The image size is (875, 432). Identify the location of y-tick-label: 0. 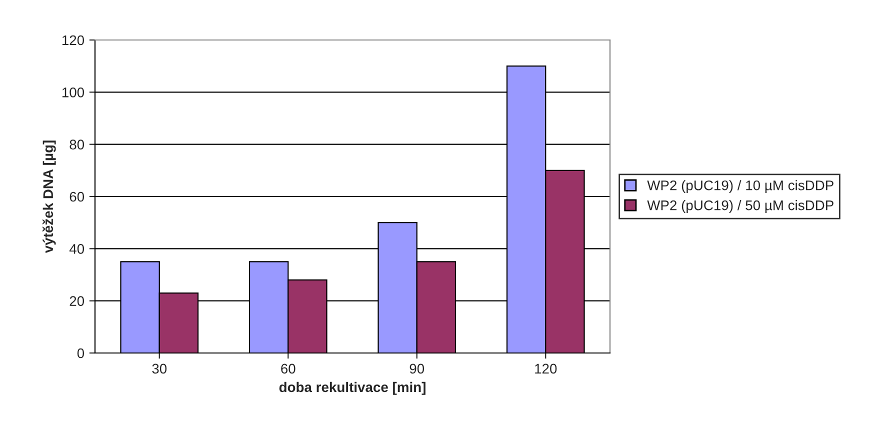
(80, 353).